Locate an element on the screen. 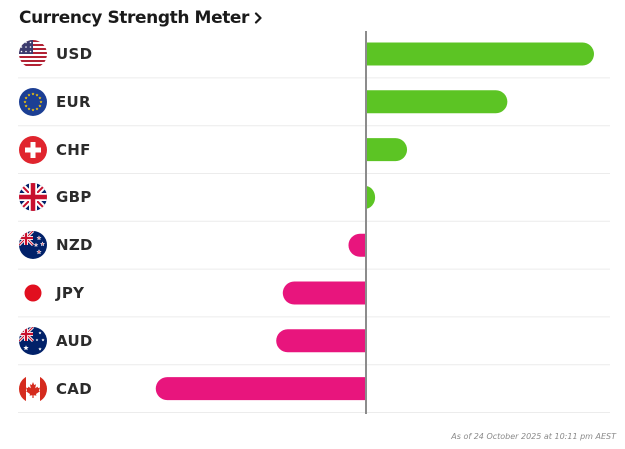  currency-row-usd: USD is located at coordinates (55, 54).